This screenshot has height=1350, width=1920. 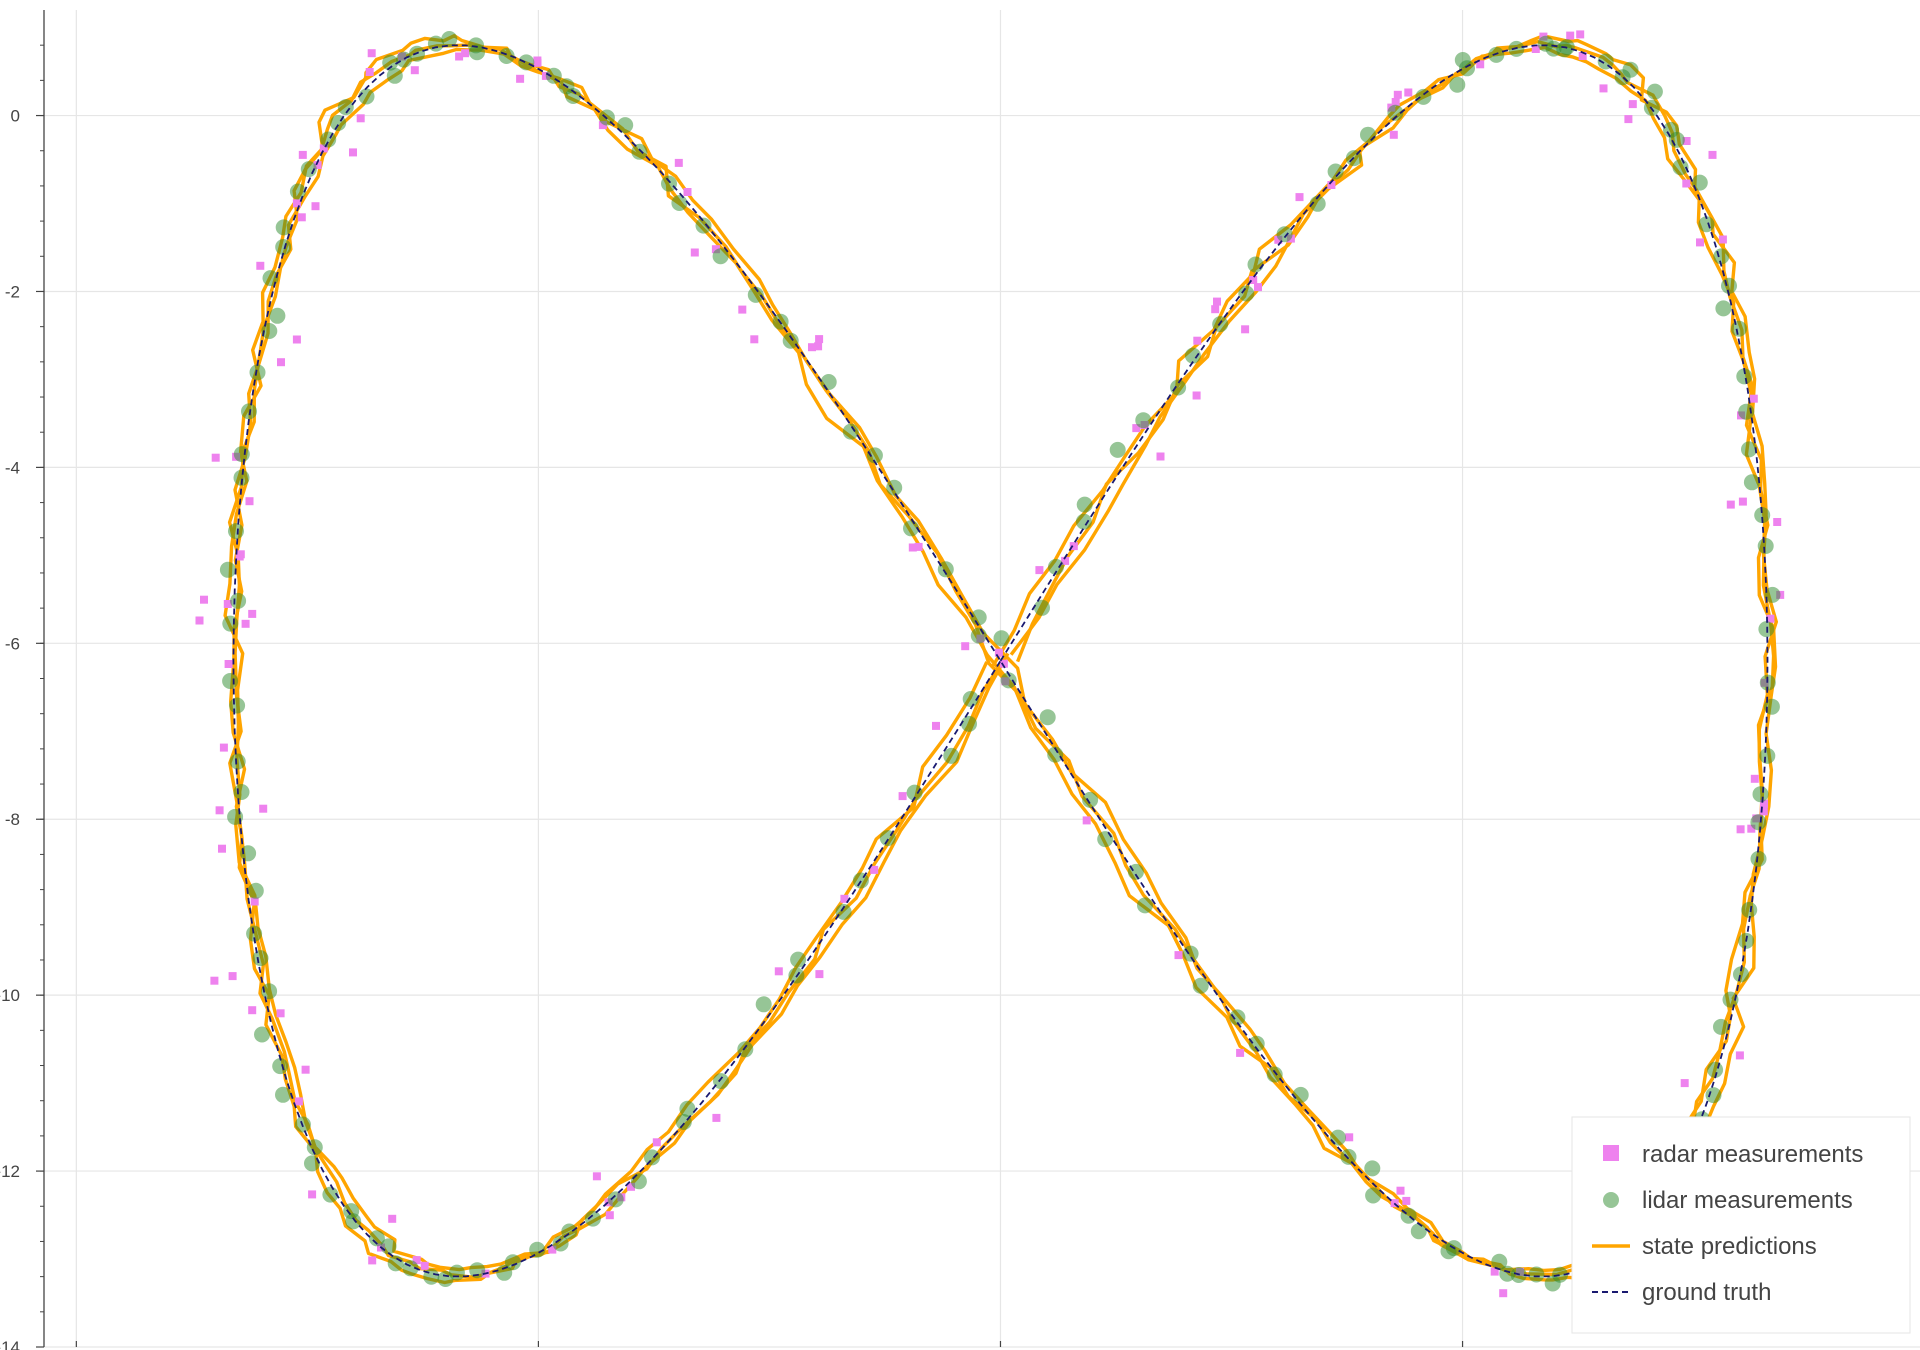 What do you see at coordinates (10, 995) in the screenshot?
I see `y-tick-label: -10` at bounding box center [10, 995].